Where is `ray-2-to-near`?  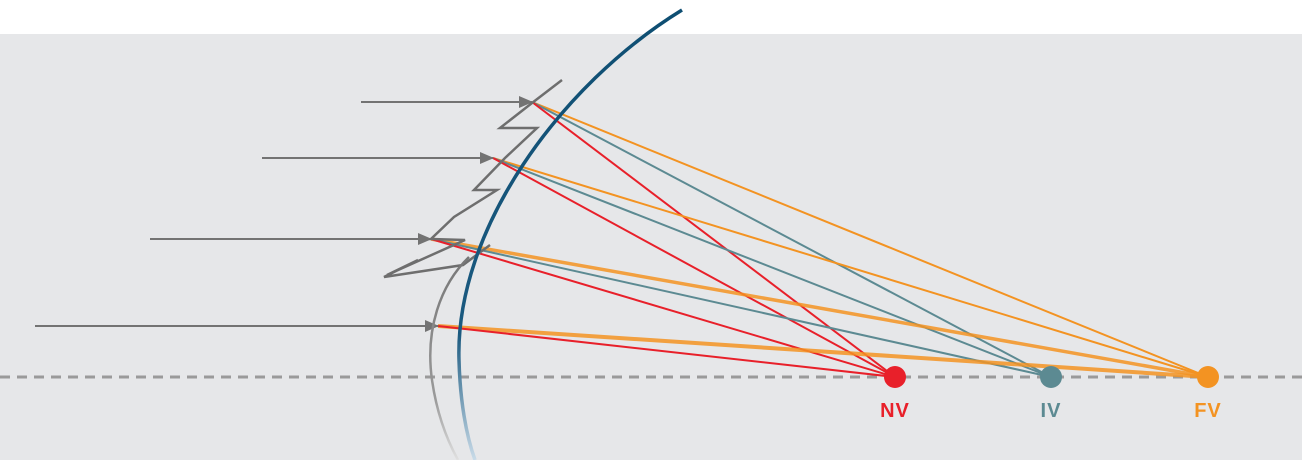
ray-2-to-near is located at coordinates (694, 267).